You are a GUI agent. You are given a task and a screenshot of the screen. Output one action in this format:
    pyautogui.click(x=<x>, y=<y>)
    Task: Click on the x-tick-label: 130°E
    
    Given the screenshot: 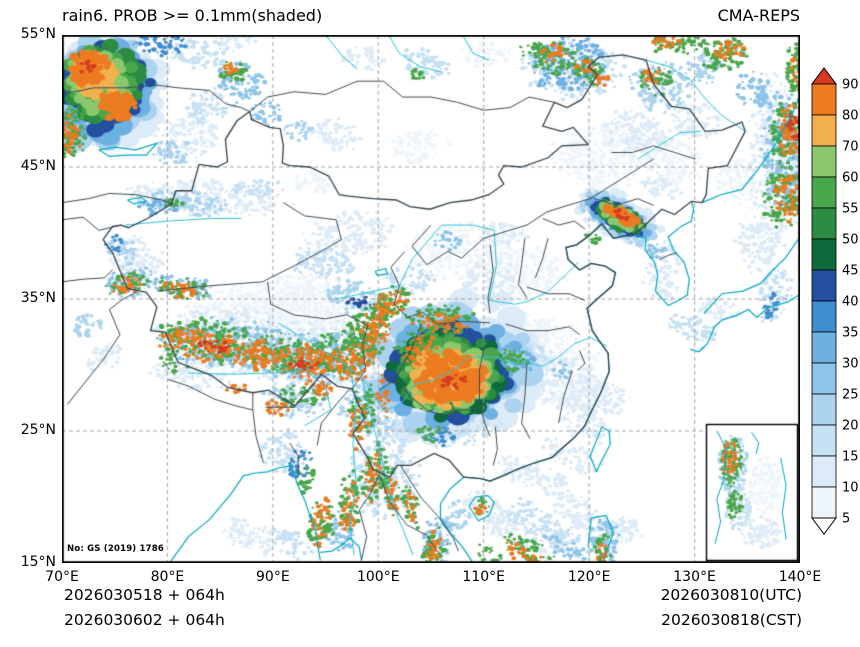 What is the action you would take?
    pyautogui.click(x=694, y=577)
    